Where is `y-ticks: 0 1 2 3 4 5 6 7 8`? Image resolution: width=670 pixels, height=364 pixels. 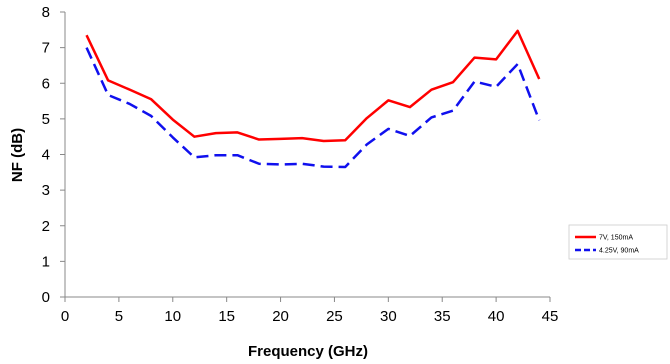
y-ticks: 0 1 2 3 4 5 6 7 8 is located at coordinates (53, 155).